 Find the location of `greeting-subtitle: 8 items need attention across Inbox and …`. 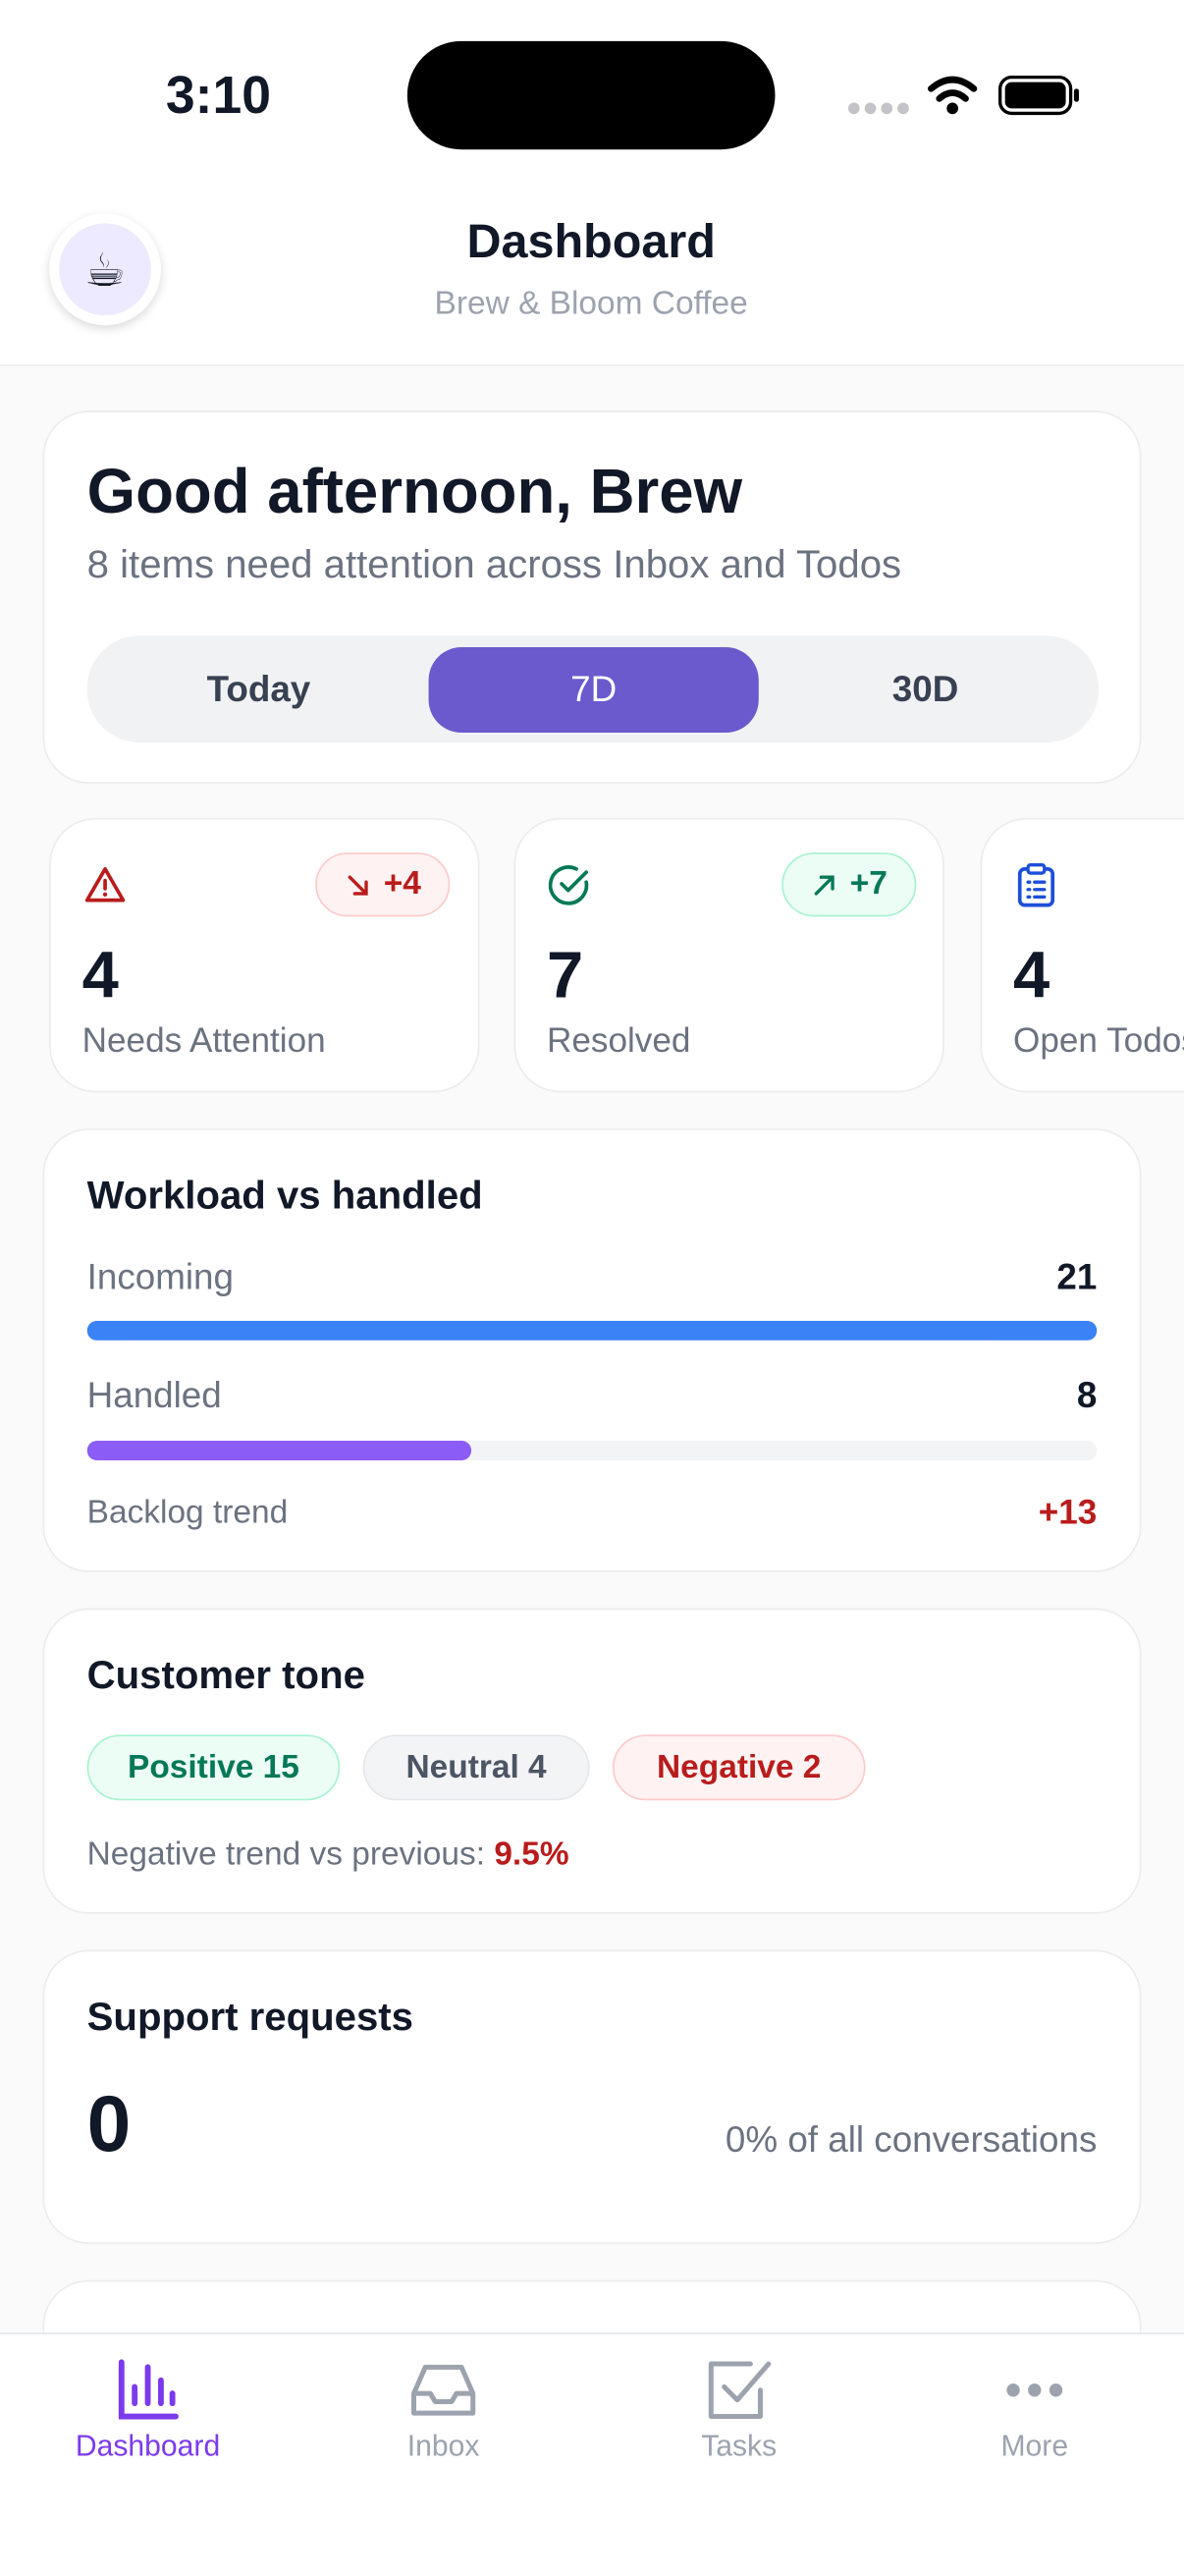

greeting-subtitle: 8 items need attention across Inbox and … is located at coordinates (494, 565).